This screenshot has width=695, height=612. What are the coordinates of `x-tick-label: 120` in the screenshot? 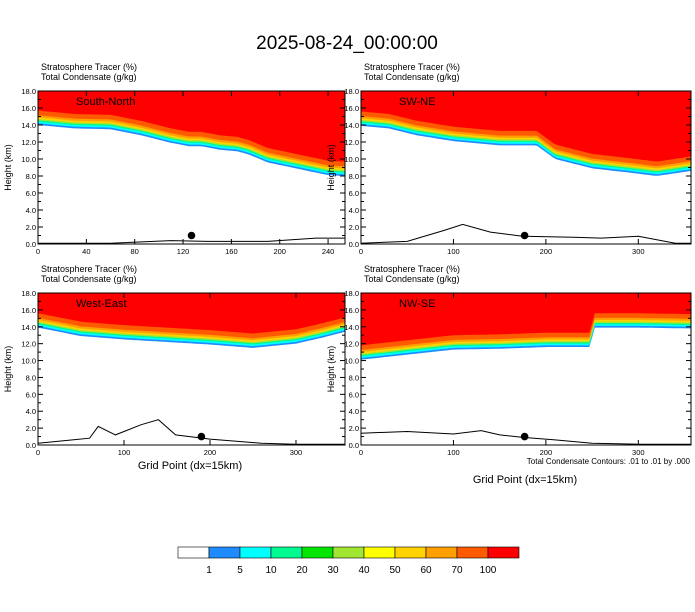 It's located at (183, 251).